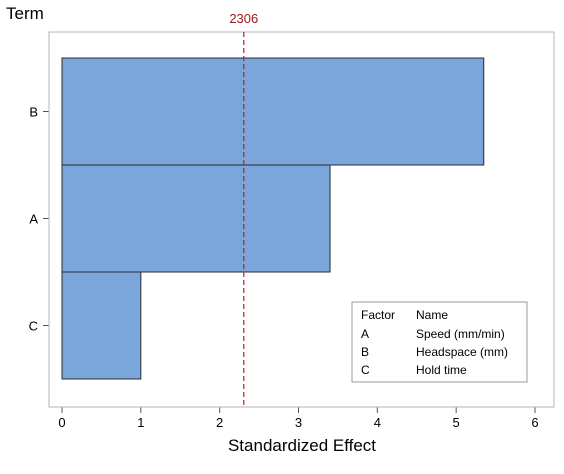  What do you see at coordinates (219, 422) in the screenshot?
I see `x-tick-label-2: 2` at bounding box center [219, 422].